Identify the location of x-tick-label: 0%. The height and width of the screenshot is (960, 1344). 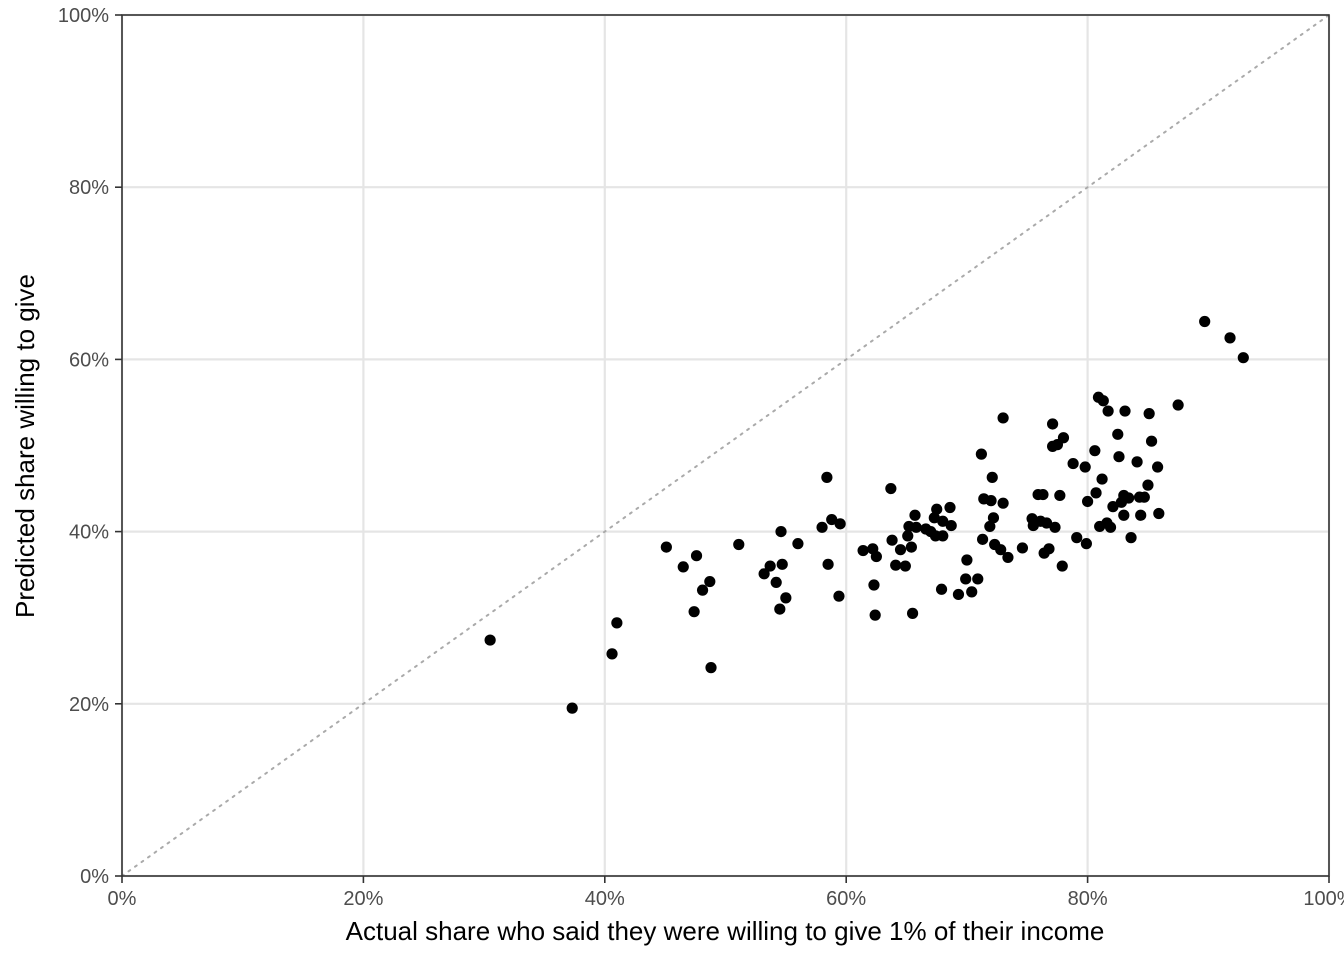
(122, 899).